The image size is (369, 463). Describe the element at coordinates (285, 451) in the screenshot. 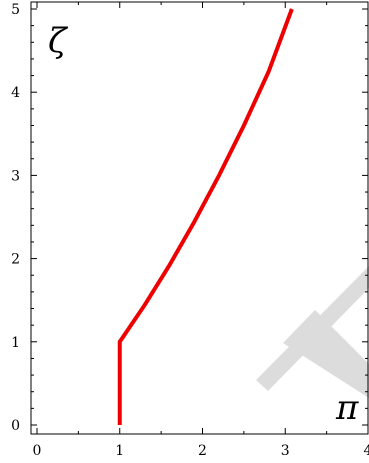

I see `x-tick-label: 3` at that location.